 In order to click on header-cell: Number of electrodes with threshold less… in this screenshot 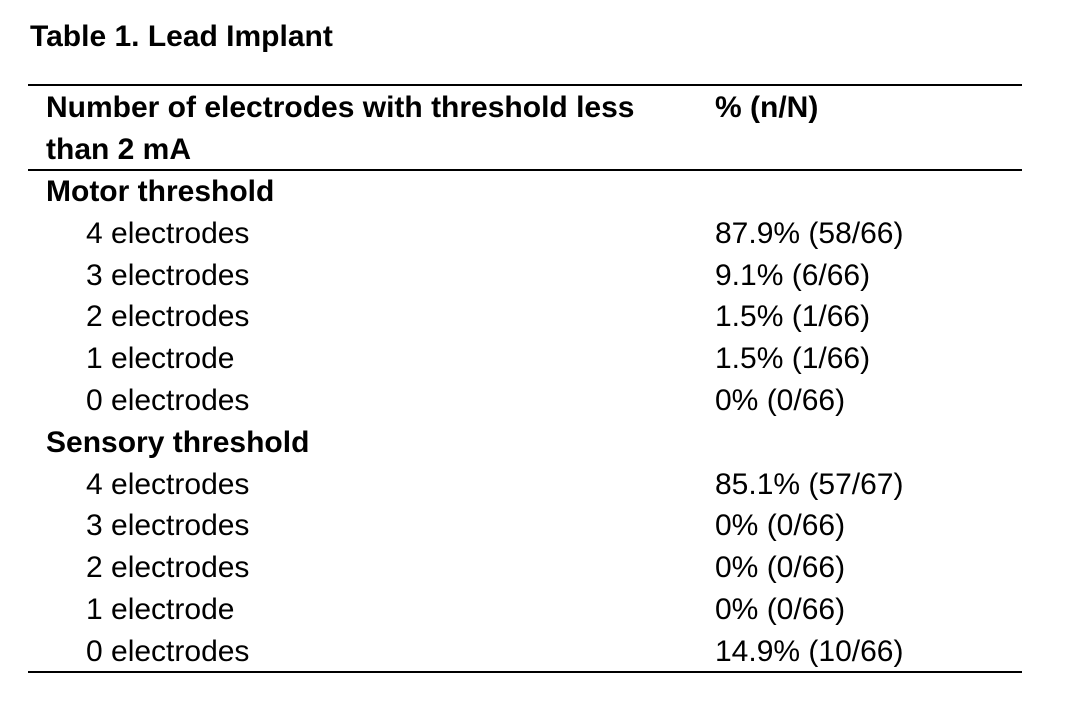, I will do `click(340, 128)`.